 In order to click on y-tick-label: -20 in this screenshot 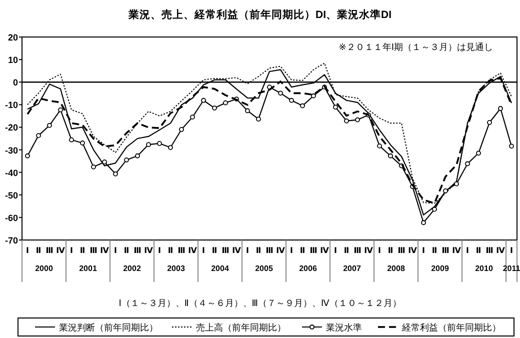, I will do `click(11, 127)`.